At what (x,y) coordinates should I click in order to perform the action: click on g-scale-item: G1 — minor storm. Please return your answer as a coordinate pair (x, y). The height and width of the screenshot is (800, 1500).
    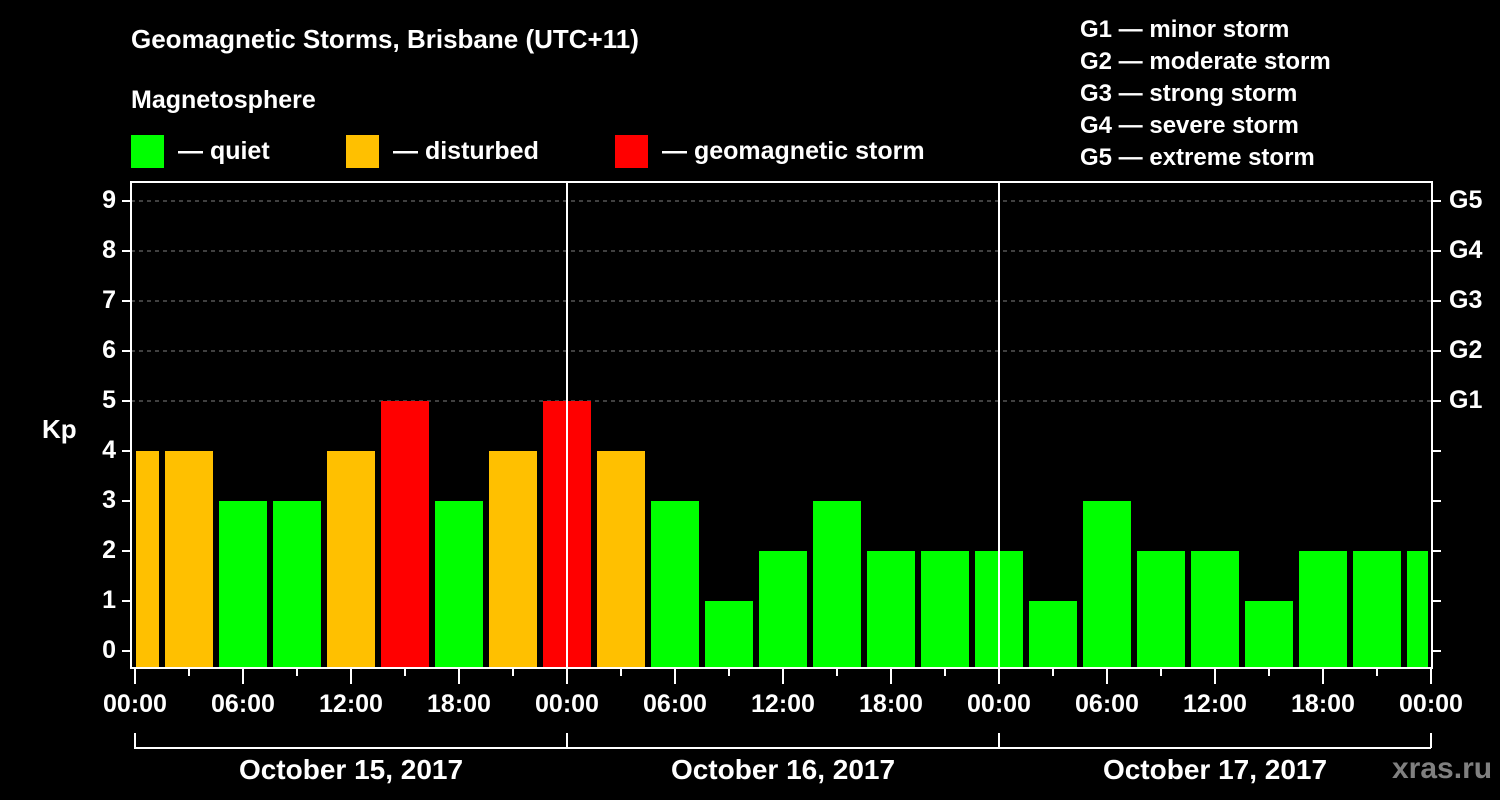
    Looking at the image, I should click on (1185, 29).